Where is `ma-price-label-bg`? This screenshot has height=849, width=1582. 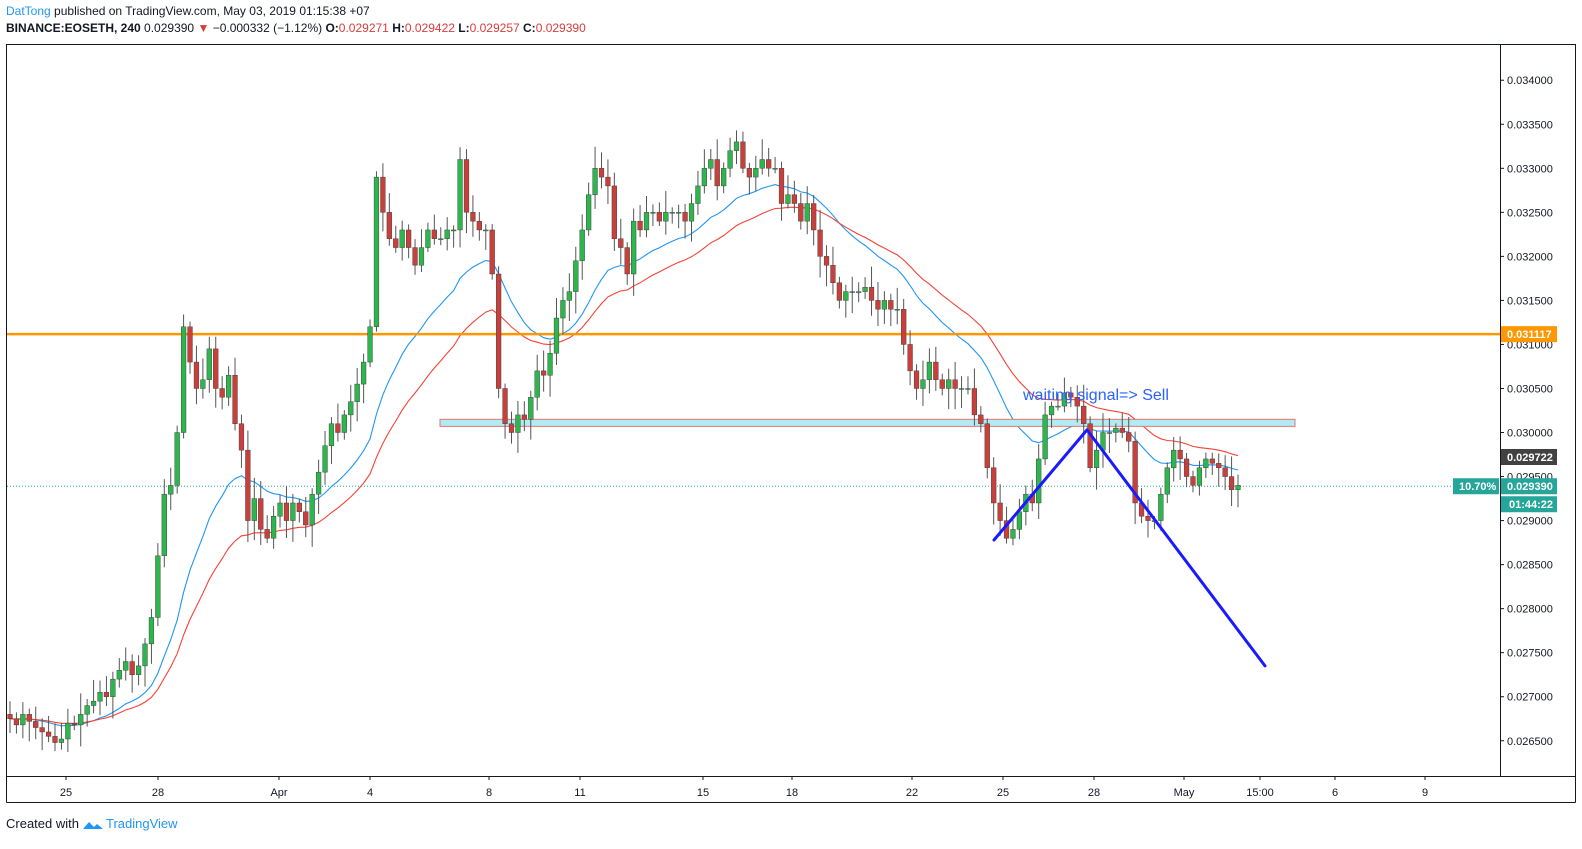
ma-price-label-bg is located at coordinates (1529, 457).